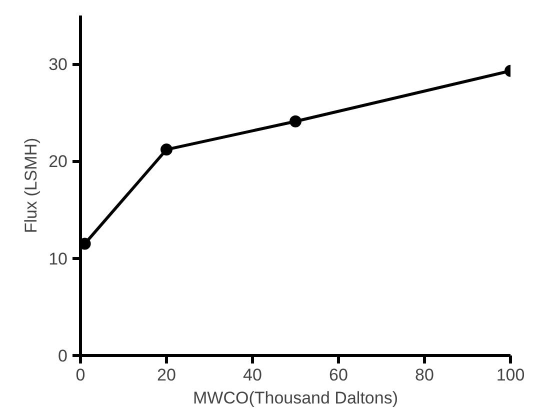  What do you see at coordinates (63, 356) in the screenshot?
I see `y-tick-label: 0` at bounding box center [63, 356].